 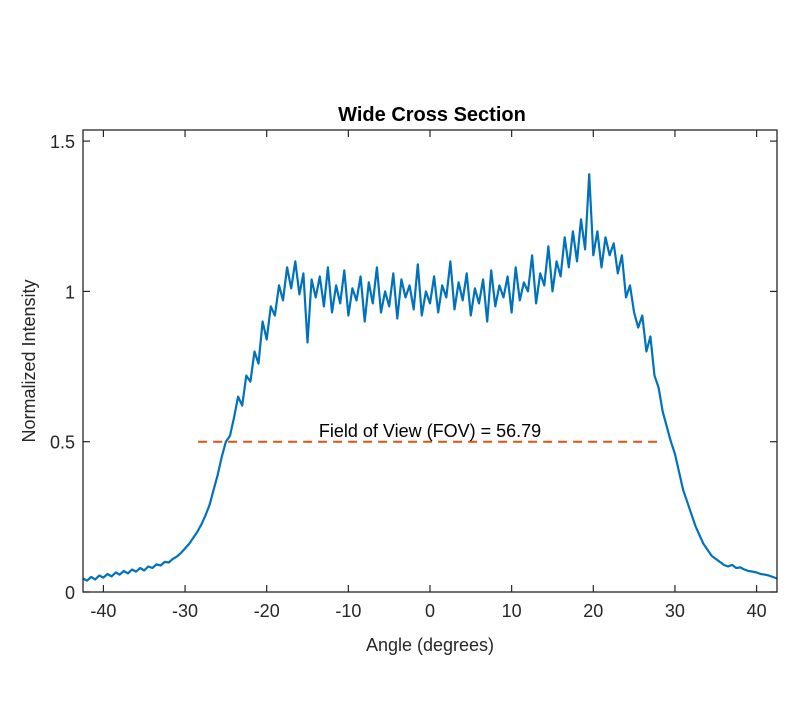 What do you see at coordinates (757, 611) in the screenshot?
I see `x-tick-label: 40` at bounding box center [757, 611].